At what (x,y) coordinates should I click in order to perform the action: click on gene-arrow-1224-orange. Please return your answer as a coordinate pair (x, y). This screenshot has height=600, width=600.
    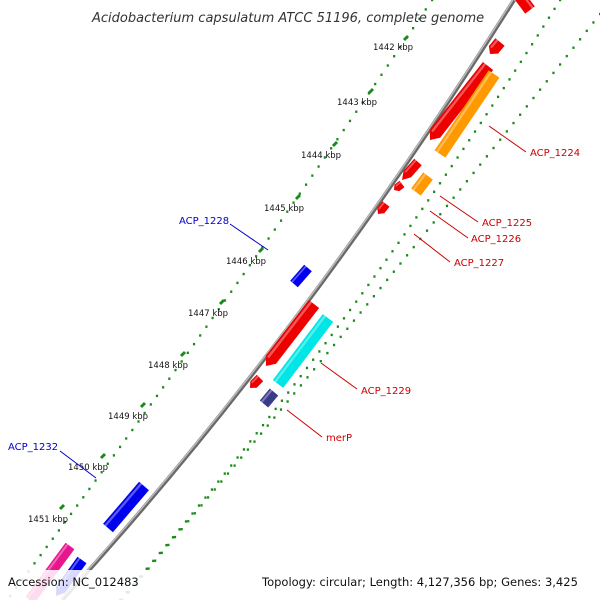
    Looking at the image, I should click on (467, 114).